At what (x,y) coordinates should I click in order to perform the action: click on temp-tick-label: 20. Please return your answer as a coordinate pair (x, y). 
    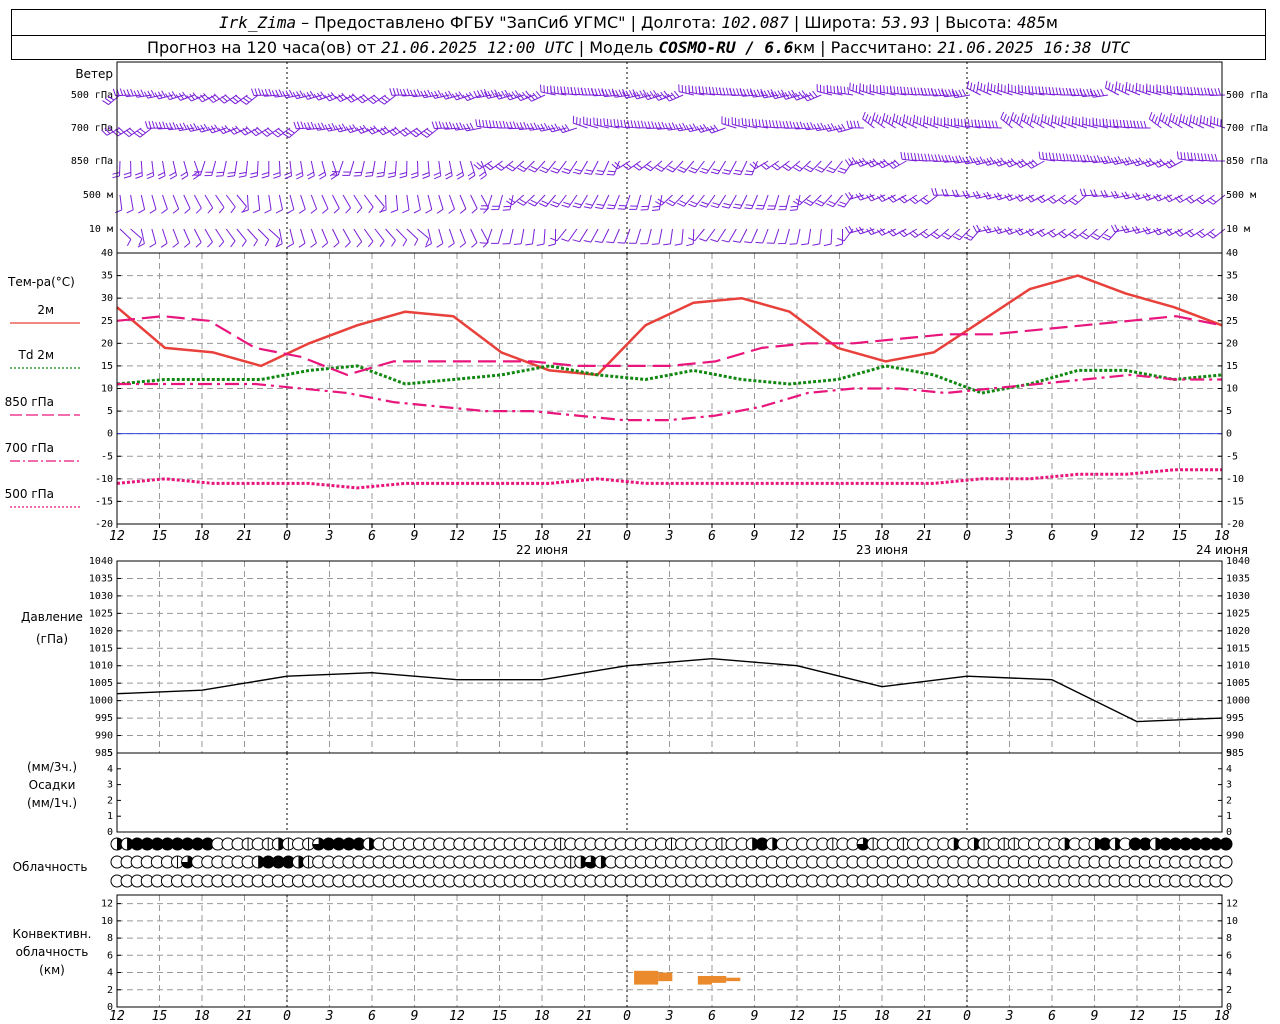
    Looking at the image, I should click on (107, 343).